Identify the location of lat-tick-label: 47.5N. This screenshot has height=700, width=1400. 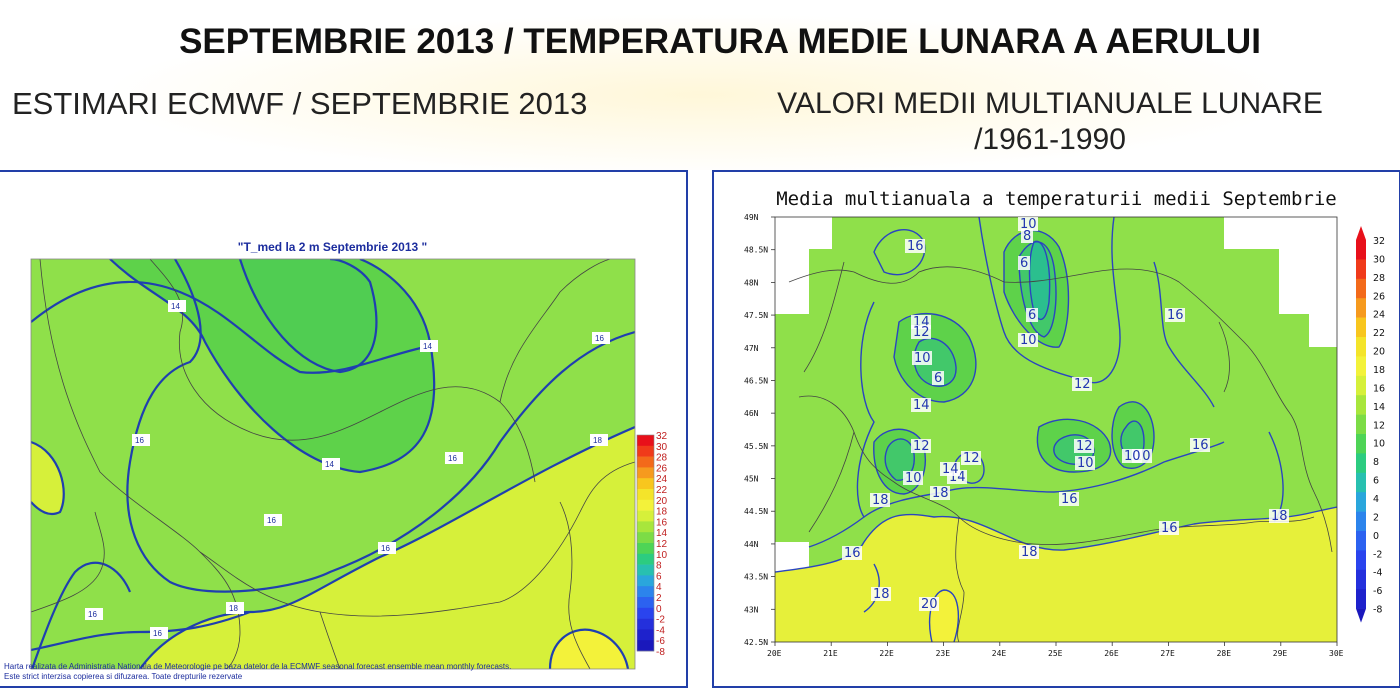
(756, 315).